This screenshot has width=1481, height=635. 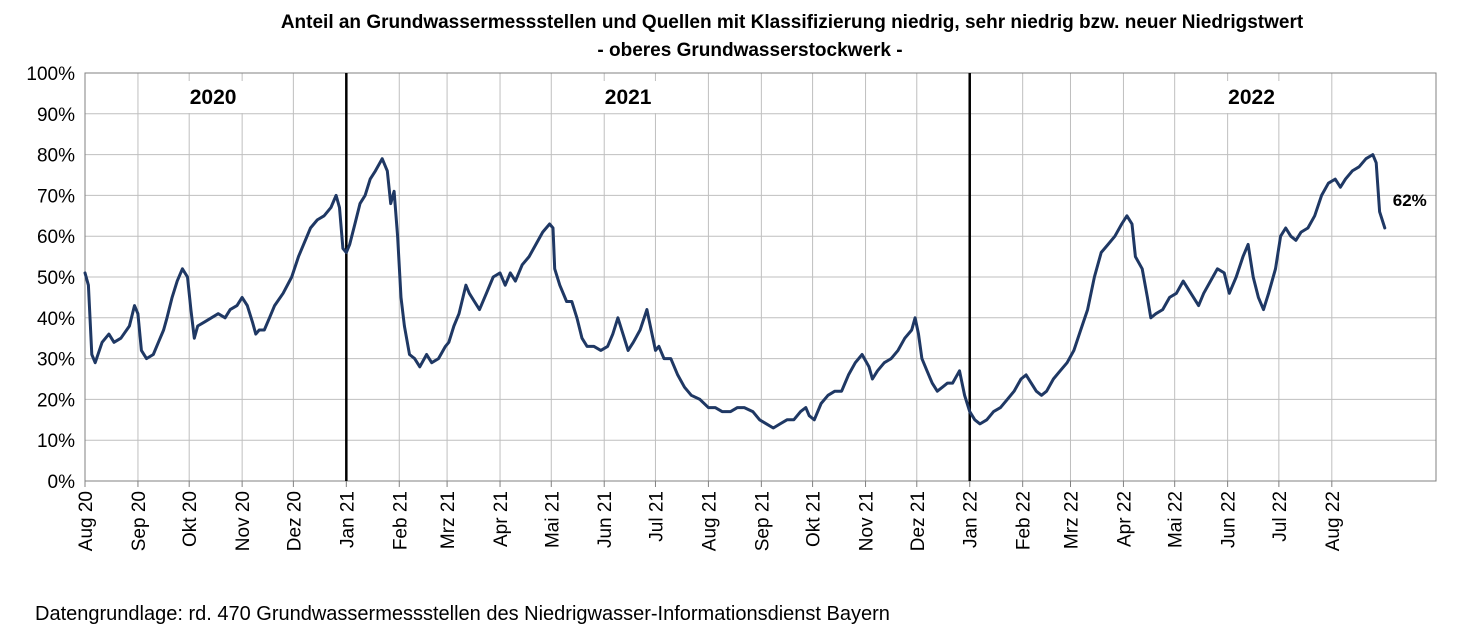 I want to click on y-tick-label: 90%, so click(x=56, y=115).